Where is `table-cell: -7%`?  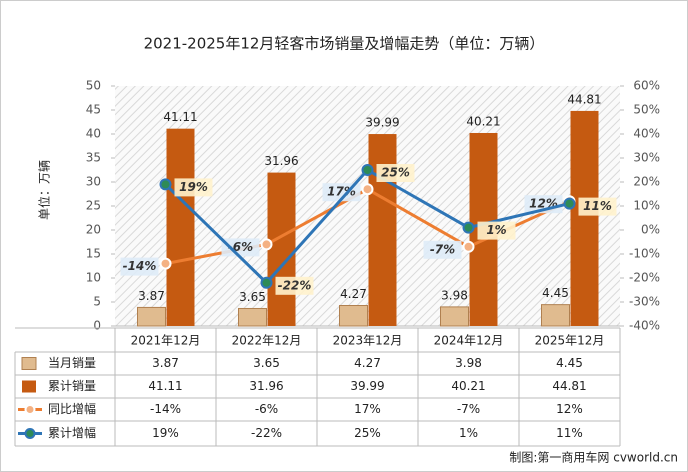 table-cell: -7% is located at coordinates (468, 409).